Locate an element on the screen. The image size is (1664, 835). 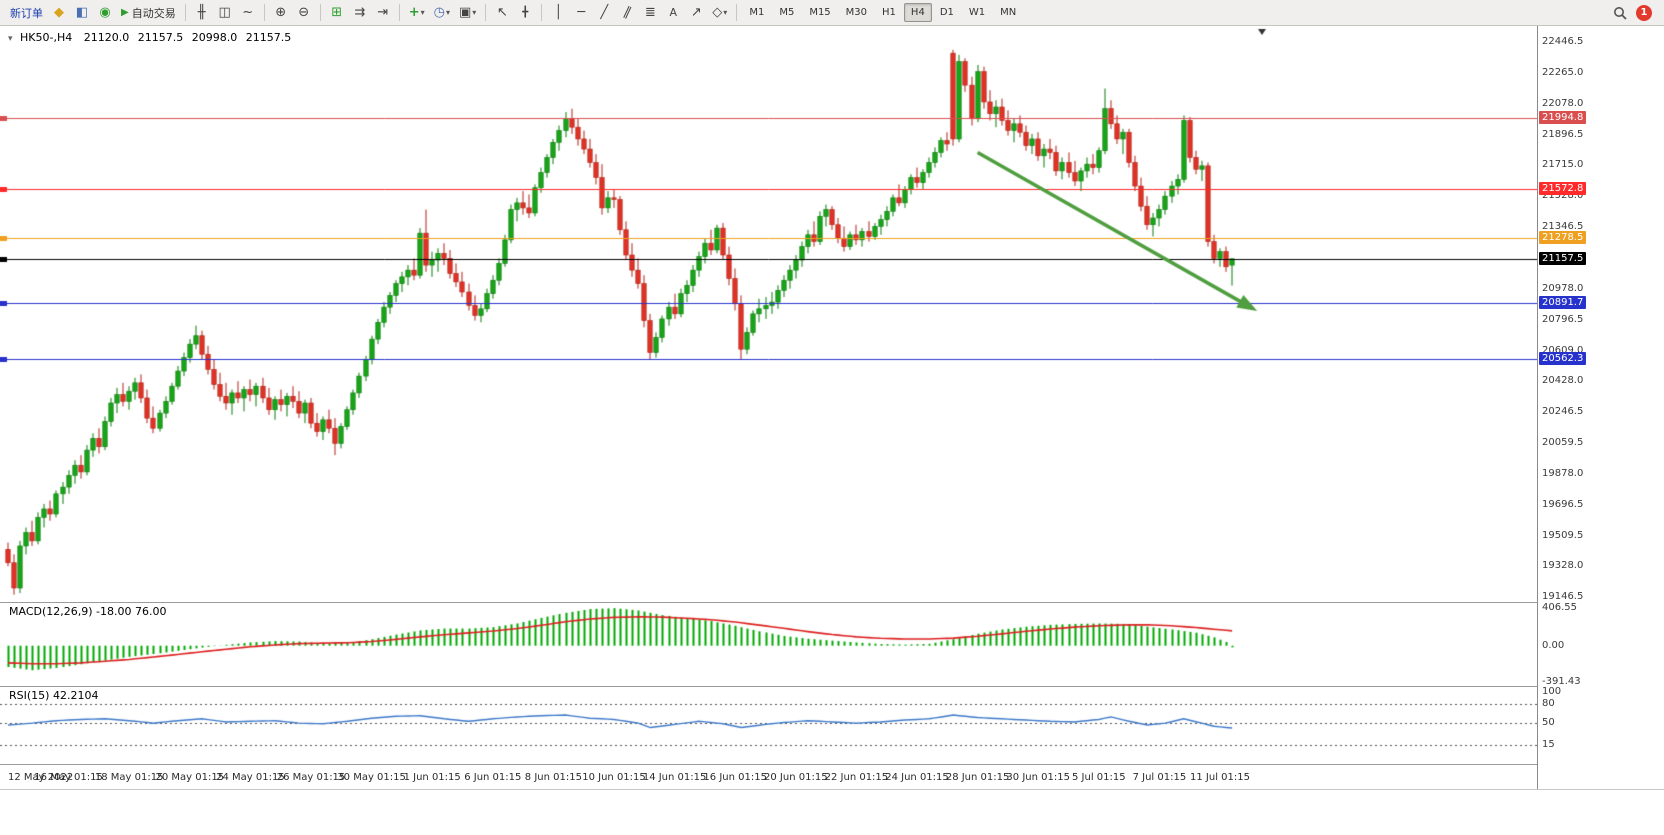
market-watch-icon: ◧ is located at coordinates (82, 12).